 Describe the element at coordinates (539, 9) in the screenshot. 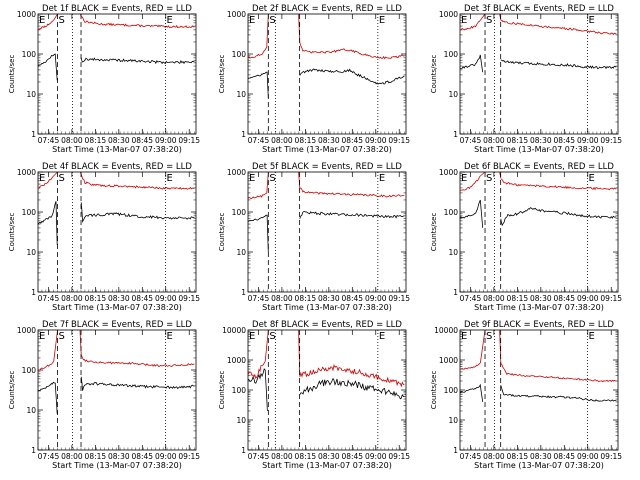

I see `panel-title: Det 3f BLACK = Events, RED = LLD` at that location.